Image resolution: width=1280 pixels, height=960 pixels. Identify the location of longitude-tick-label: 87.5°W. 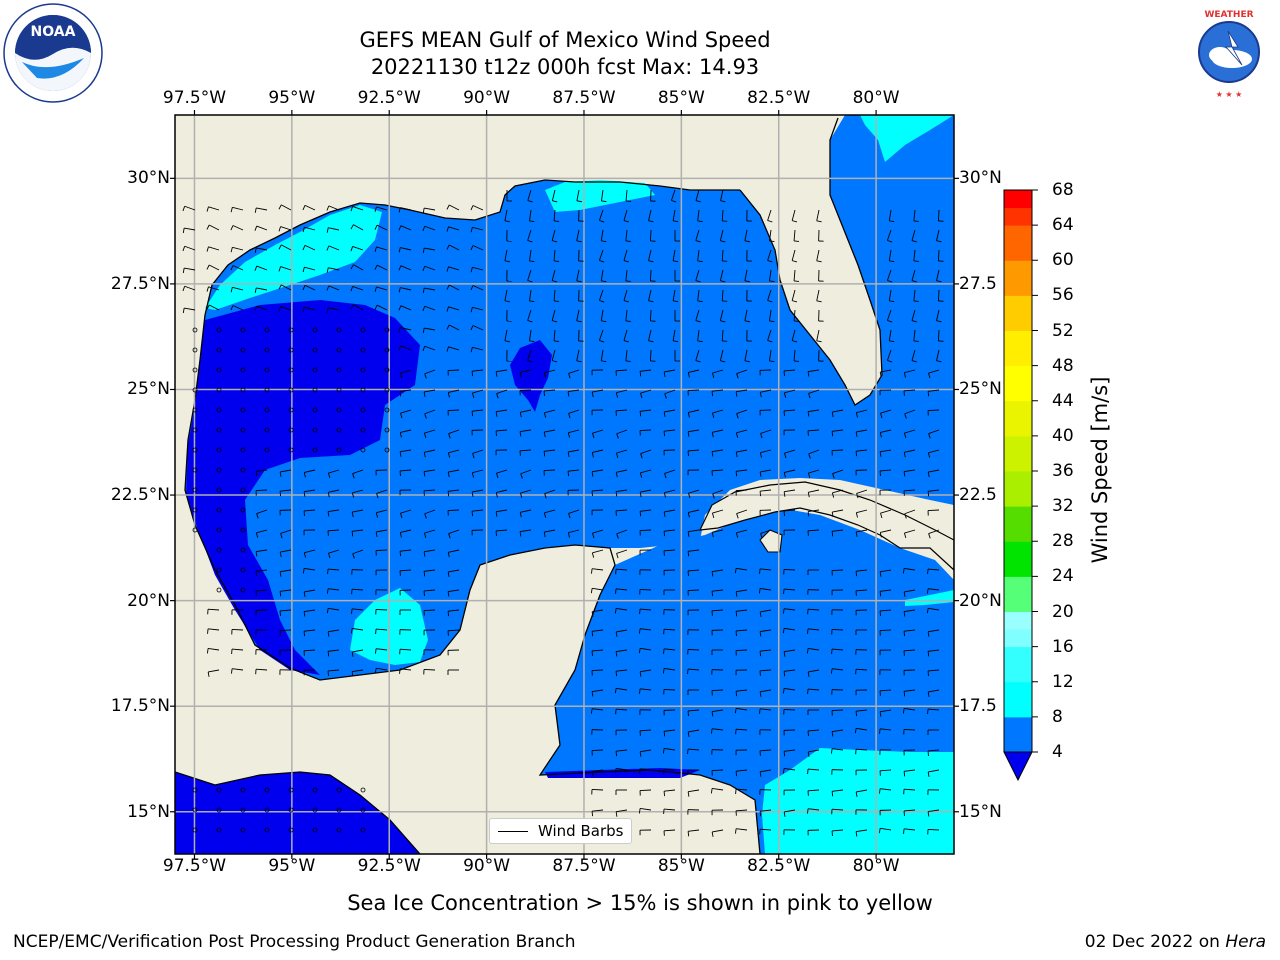
(584, 98).